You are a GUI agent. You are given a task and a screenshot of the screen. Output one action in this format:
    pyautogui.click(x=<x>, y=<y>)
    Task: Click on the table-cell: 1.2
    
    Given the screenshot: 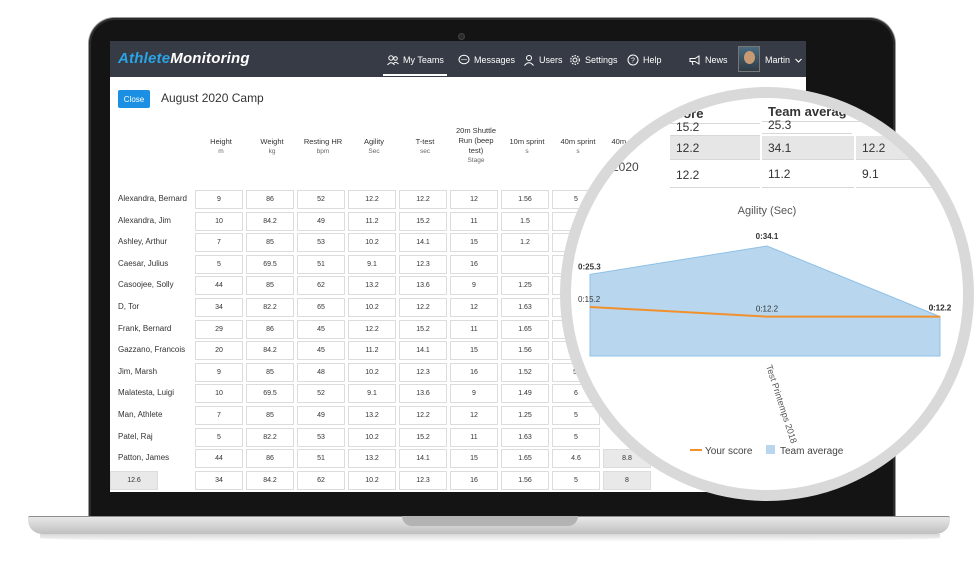 What is the action you would take?
    pyautogui.click(x=525, y=243)
    